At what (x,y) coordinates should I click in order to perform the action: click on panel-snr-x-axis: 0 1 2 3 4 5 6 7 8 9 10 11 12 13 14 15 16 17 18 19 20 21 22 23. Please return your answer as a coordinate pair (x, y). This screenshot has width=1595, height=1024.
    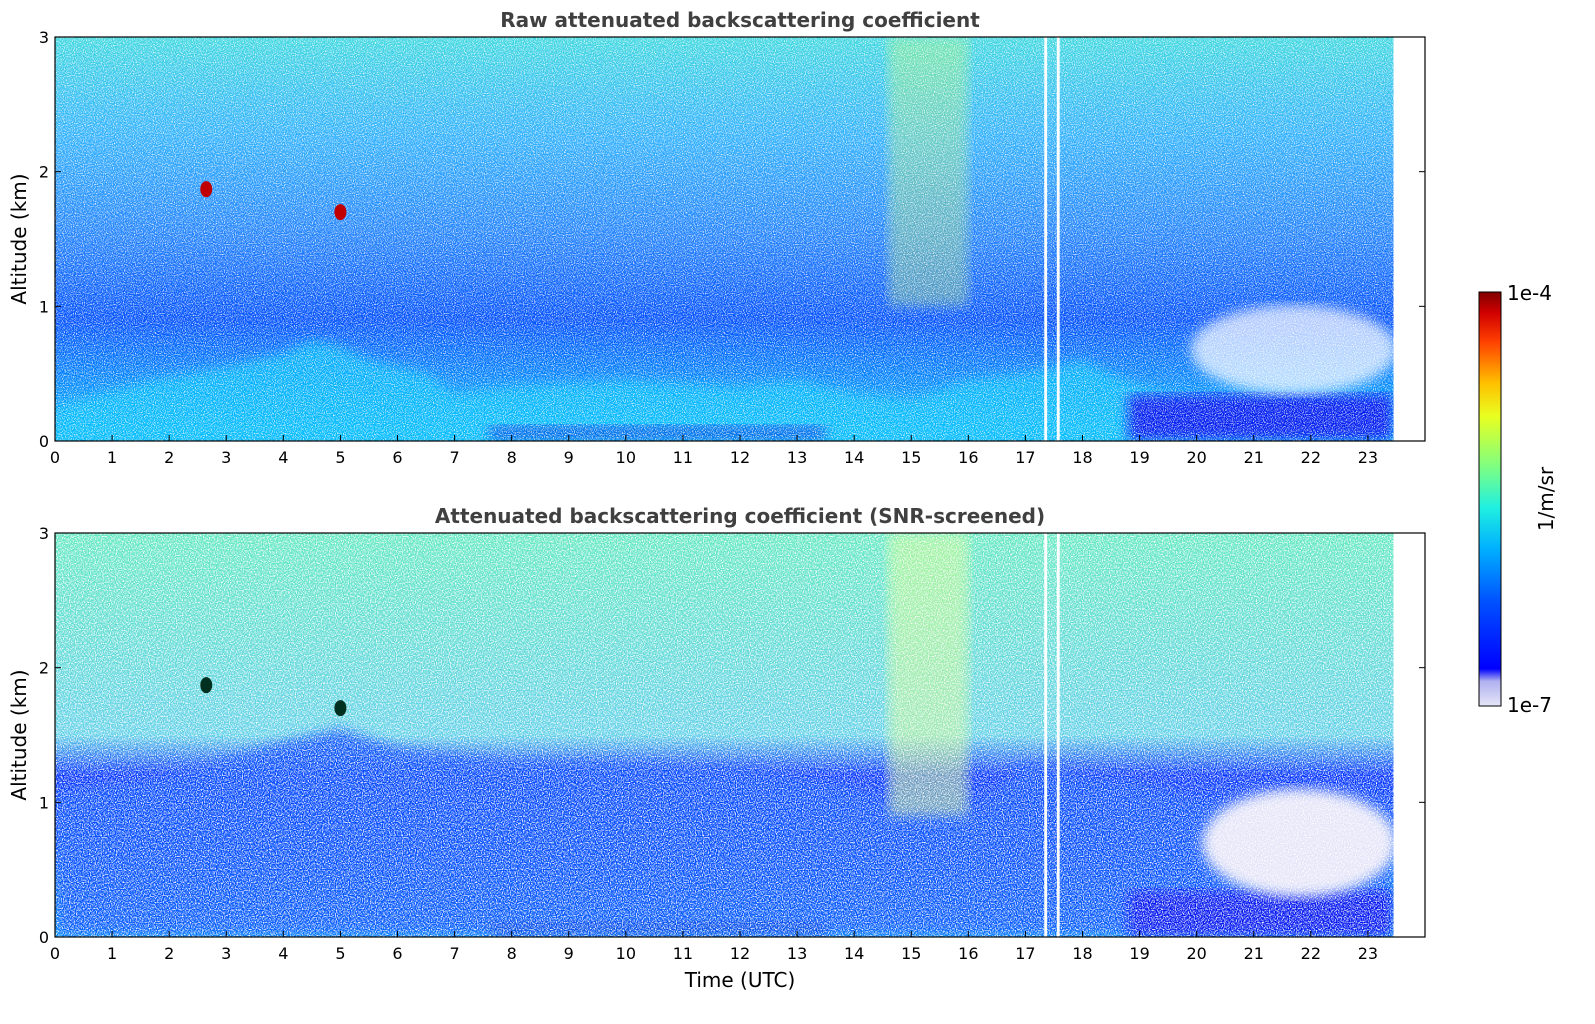
    Looking at the image, I should click on (714, 947).